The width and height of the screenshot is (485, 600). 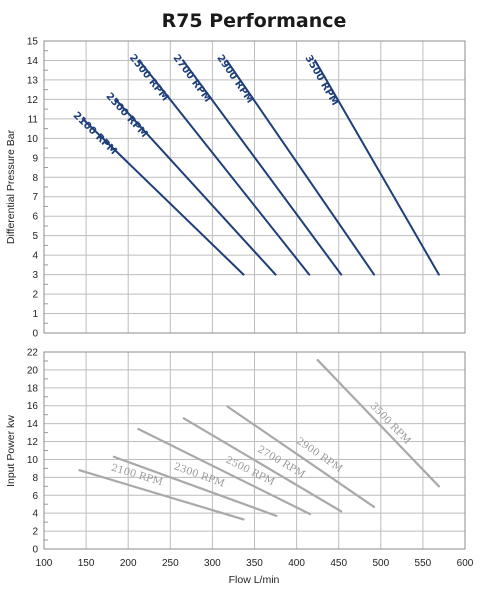 What do you see at coordinates (86, 563) in the screenshot?
I see `x-tick-label: 150` at bounding box center [86, 563].